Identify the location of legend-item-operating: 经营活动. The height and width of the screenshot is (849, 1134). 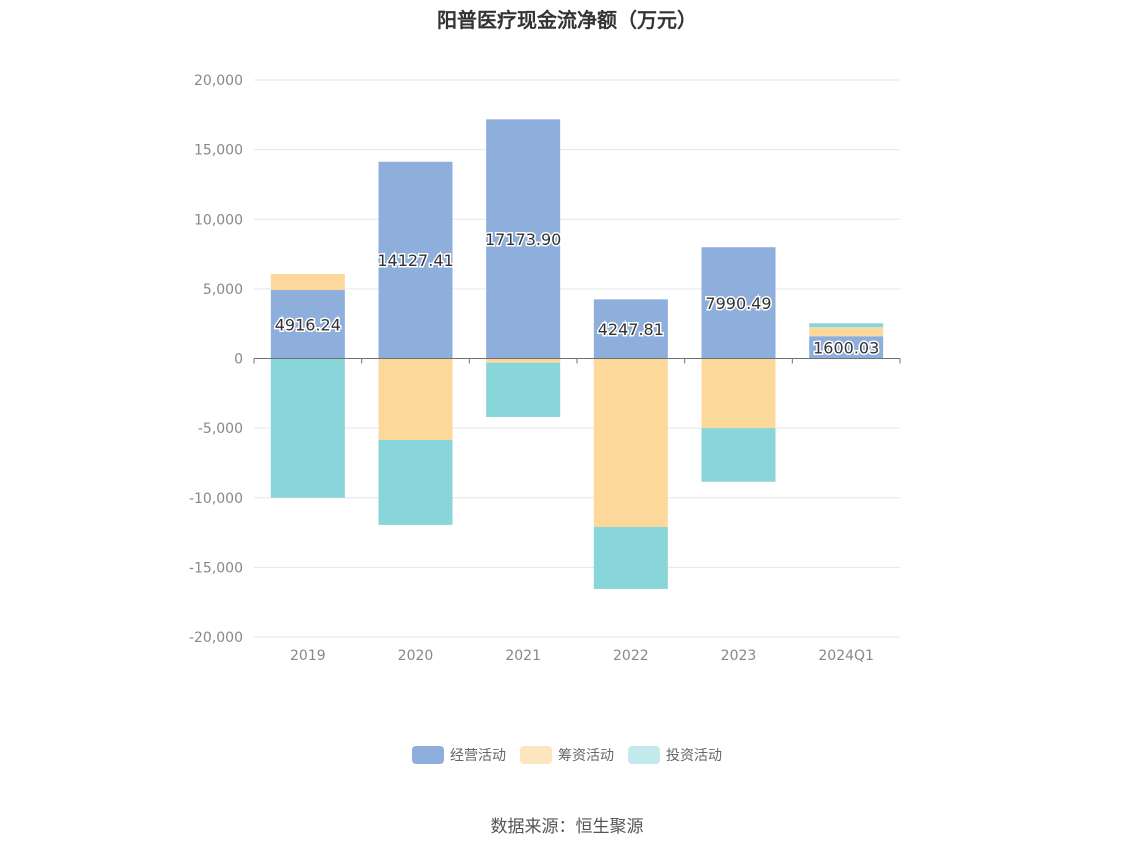
(459, 755).